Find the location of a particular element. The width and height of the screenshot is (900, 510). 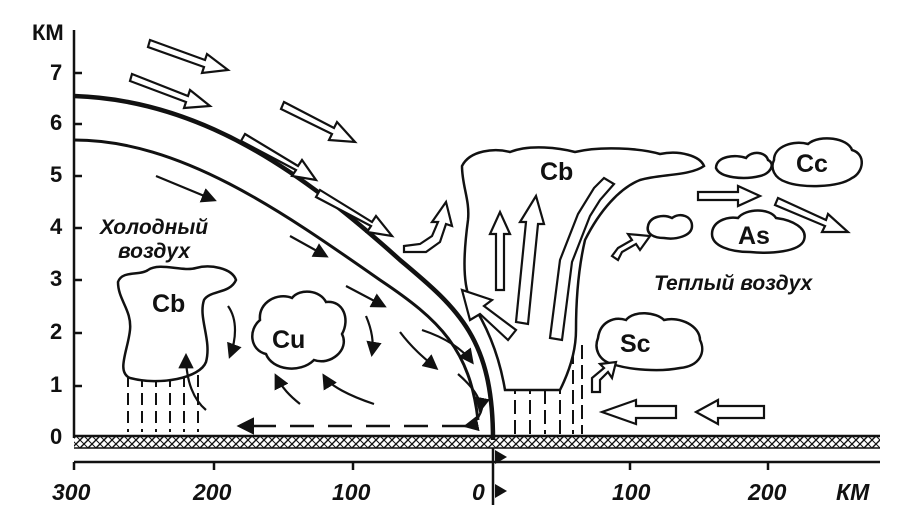

upper-flow-arrows is located at coordinates (261, 138).